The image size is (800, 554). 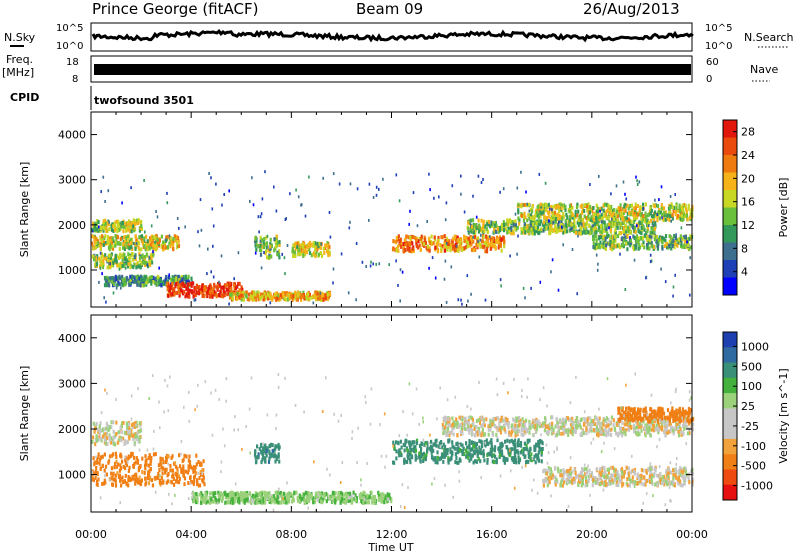 What do you see at coordinates (24, 97) in the screenshot?
I see `cpid-label: CPID` at bounding box center [24, 97].